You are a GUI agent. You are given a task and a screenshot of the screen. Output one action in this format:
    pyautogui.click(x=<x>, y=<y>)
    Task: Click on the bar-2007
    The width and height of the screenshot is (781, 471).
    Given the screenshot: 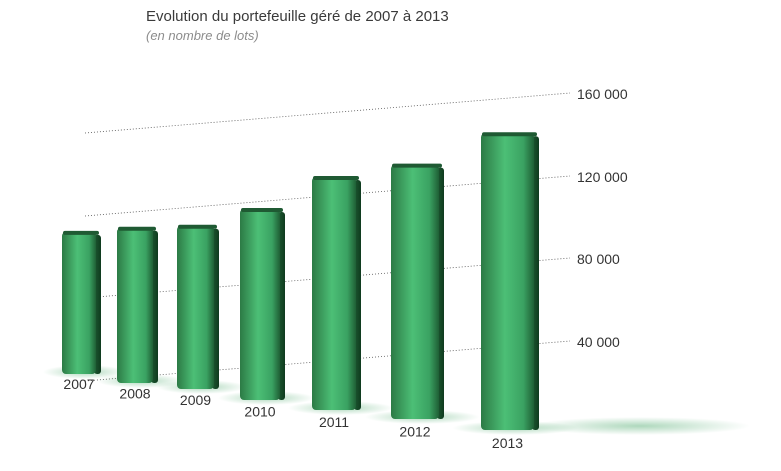 What is the action you would take?
    pyautogui.click(x=79, y=302)
    